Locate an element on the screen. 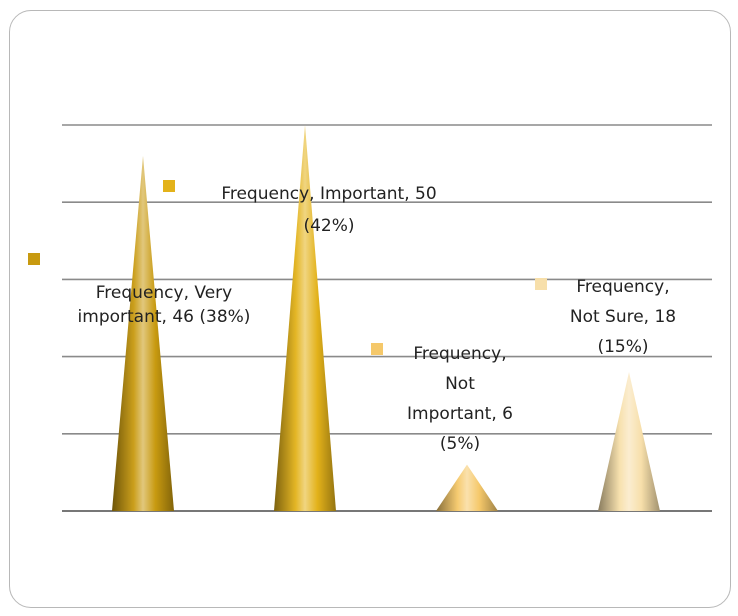 The width and height of the screenshot is (738, 616). cone-important is located at coordinates (305, 318).